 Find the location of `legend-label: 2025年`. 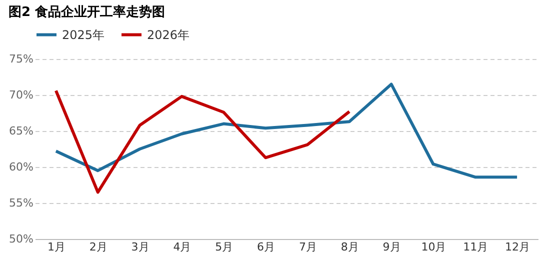

legend-label: 2025年 is located at coordinates (83, 35).